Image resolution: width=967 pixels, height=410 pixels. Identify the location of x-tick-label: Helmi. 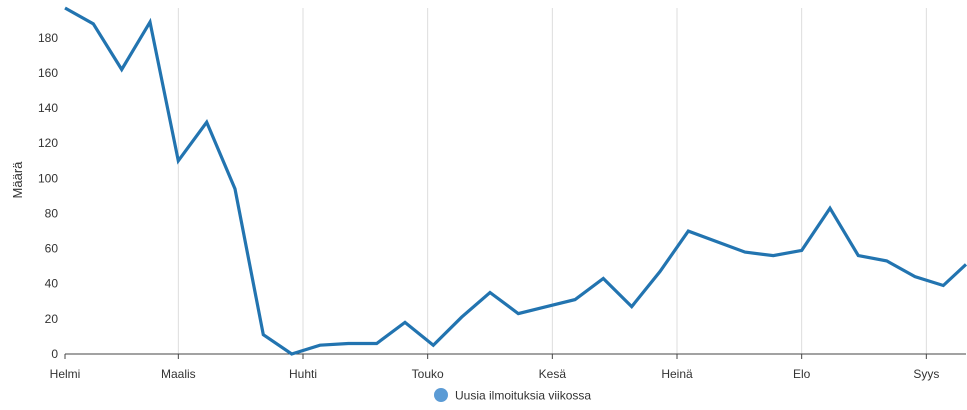
(65, 374).